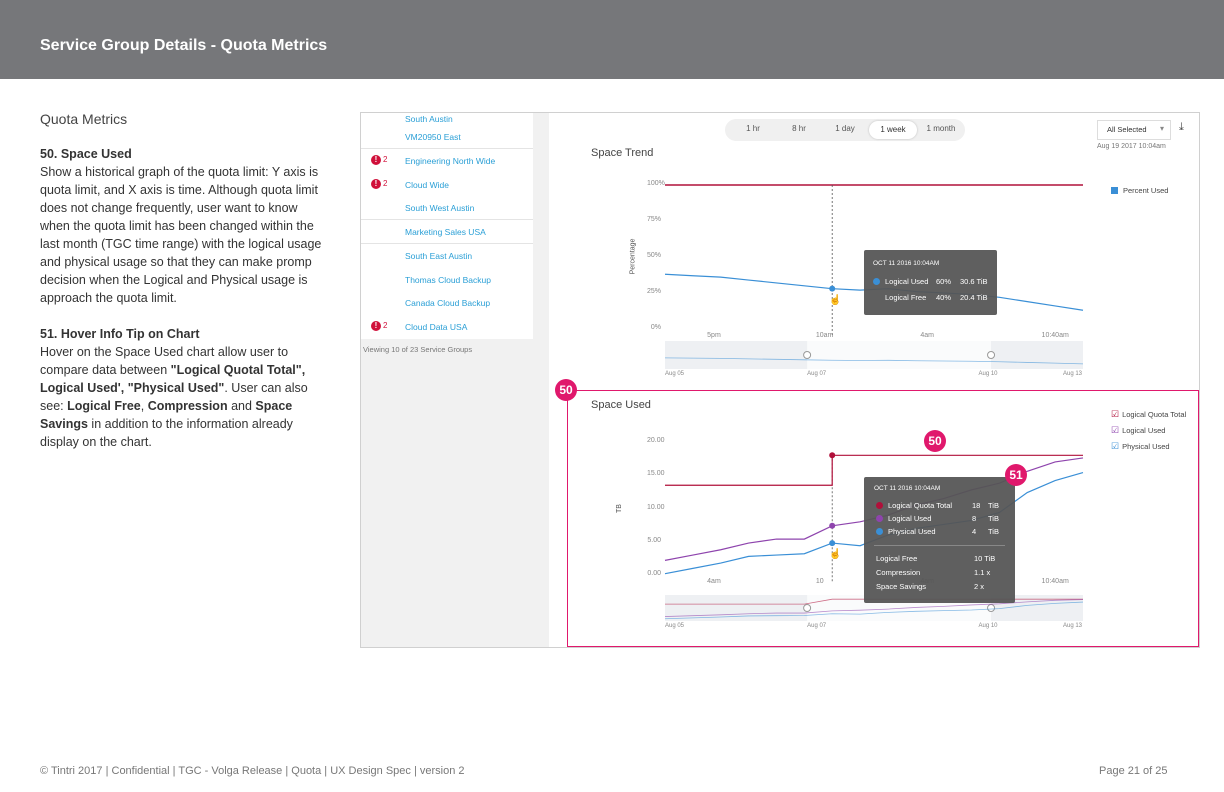 This screenshot has height=792, width=1224. What do you see at coordinates (753, 128) in the screenshot?
I see `range-tab: 1 hr` at bounding box center [753, 128].